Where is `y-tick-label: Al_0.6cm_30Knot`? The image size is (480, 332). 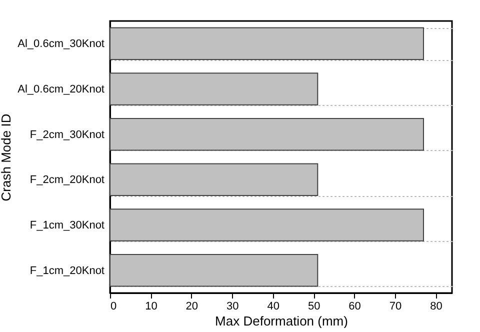
y-tick-label: Al_0.6cm_30Knot is located at coordinates (61, 44).